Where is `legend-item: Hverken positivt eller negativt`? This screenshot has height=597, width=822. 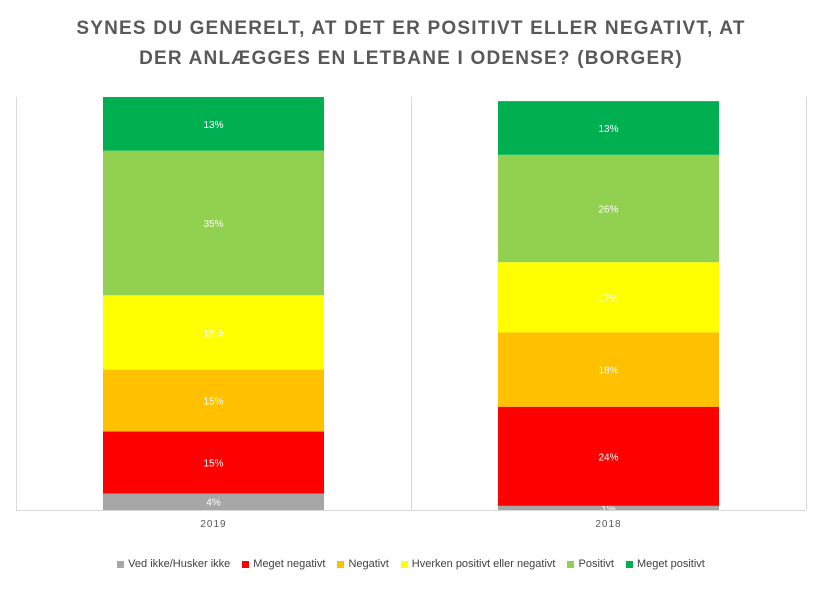 legend-item: Hverken positivt eller negativt is located at coordinates (478, 564).